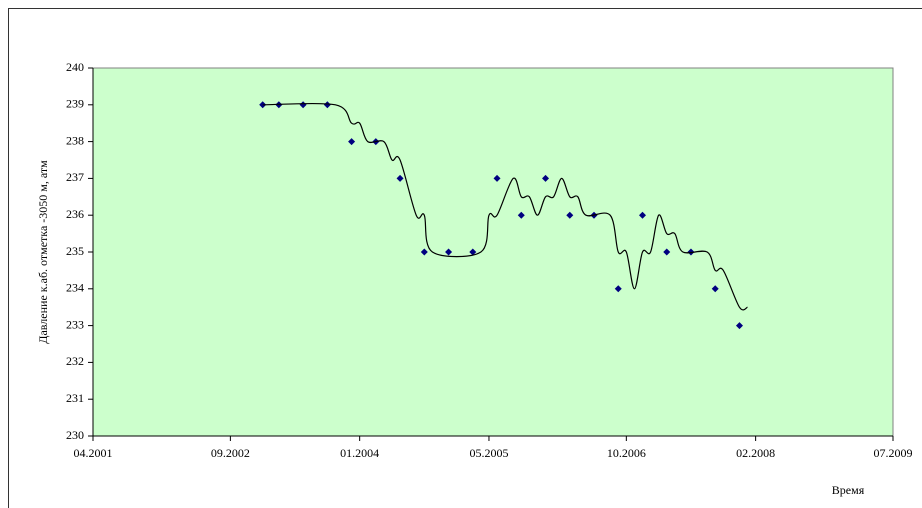 This screenshot has width=922, height=508. Describe the element at coordinates (359, 453) in the screenshot. I see `x-tick-label: 01.2004` at that location.